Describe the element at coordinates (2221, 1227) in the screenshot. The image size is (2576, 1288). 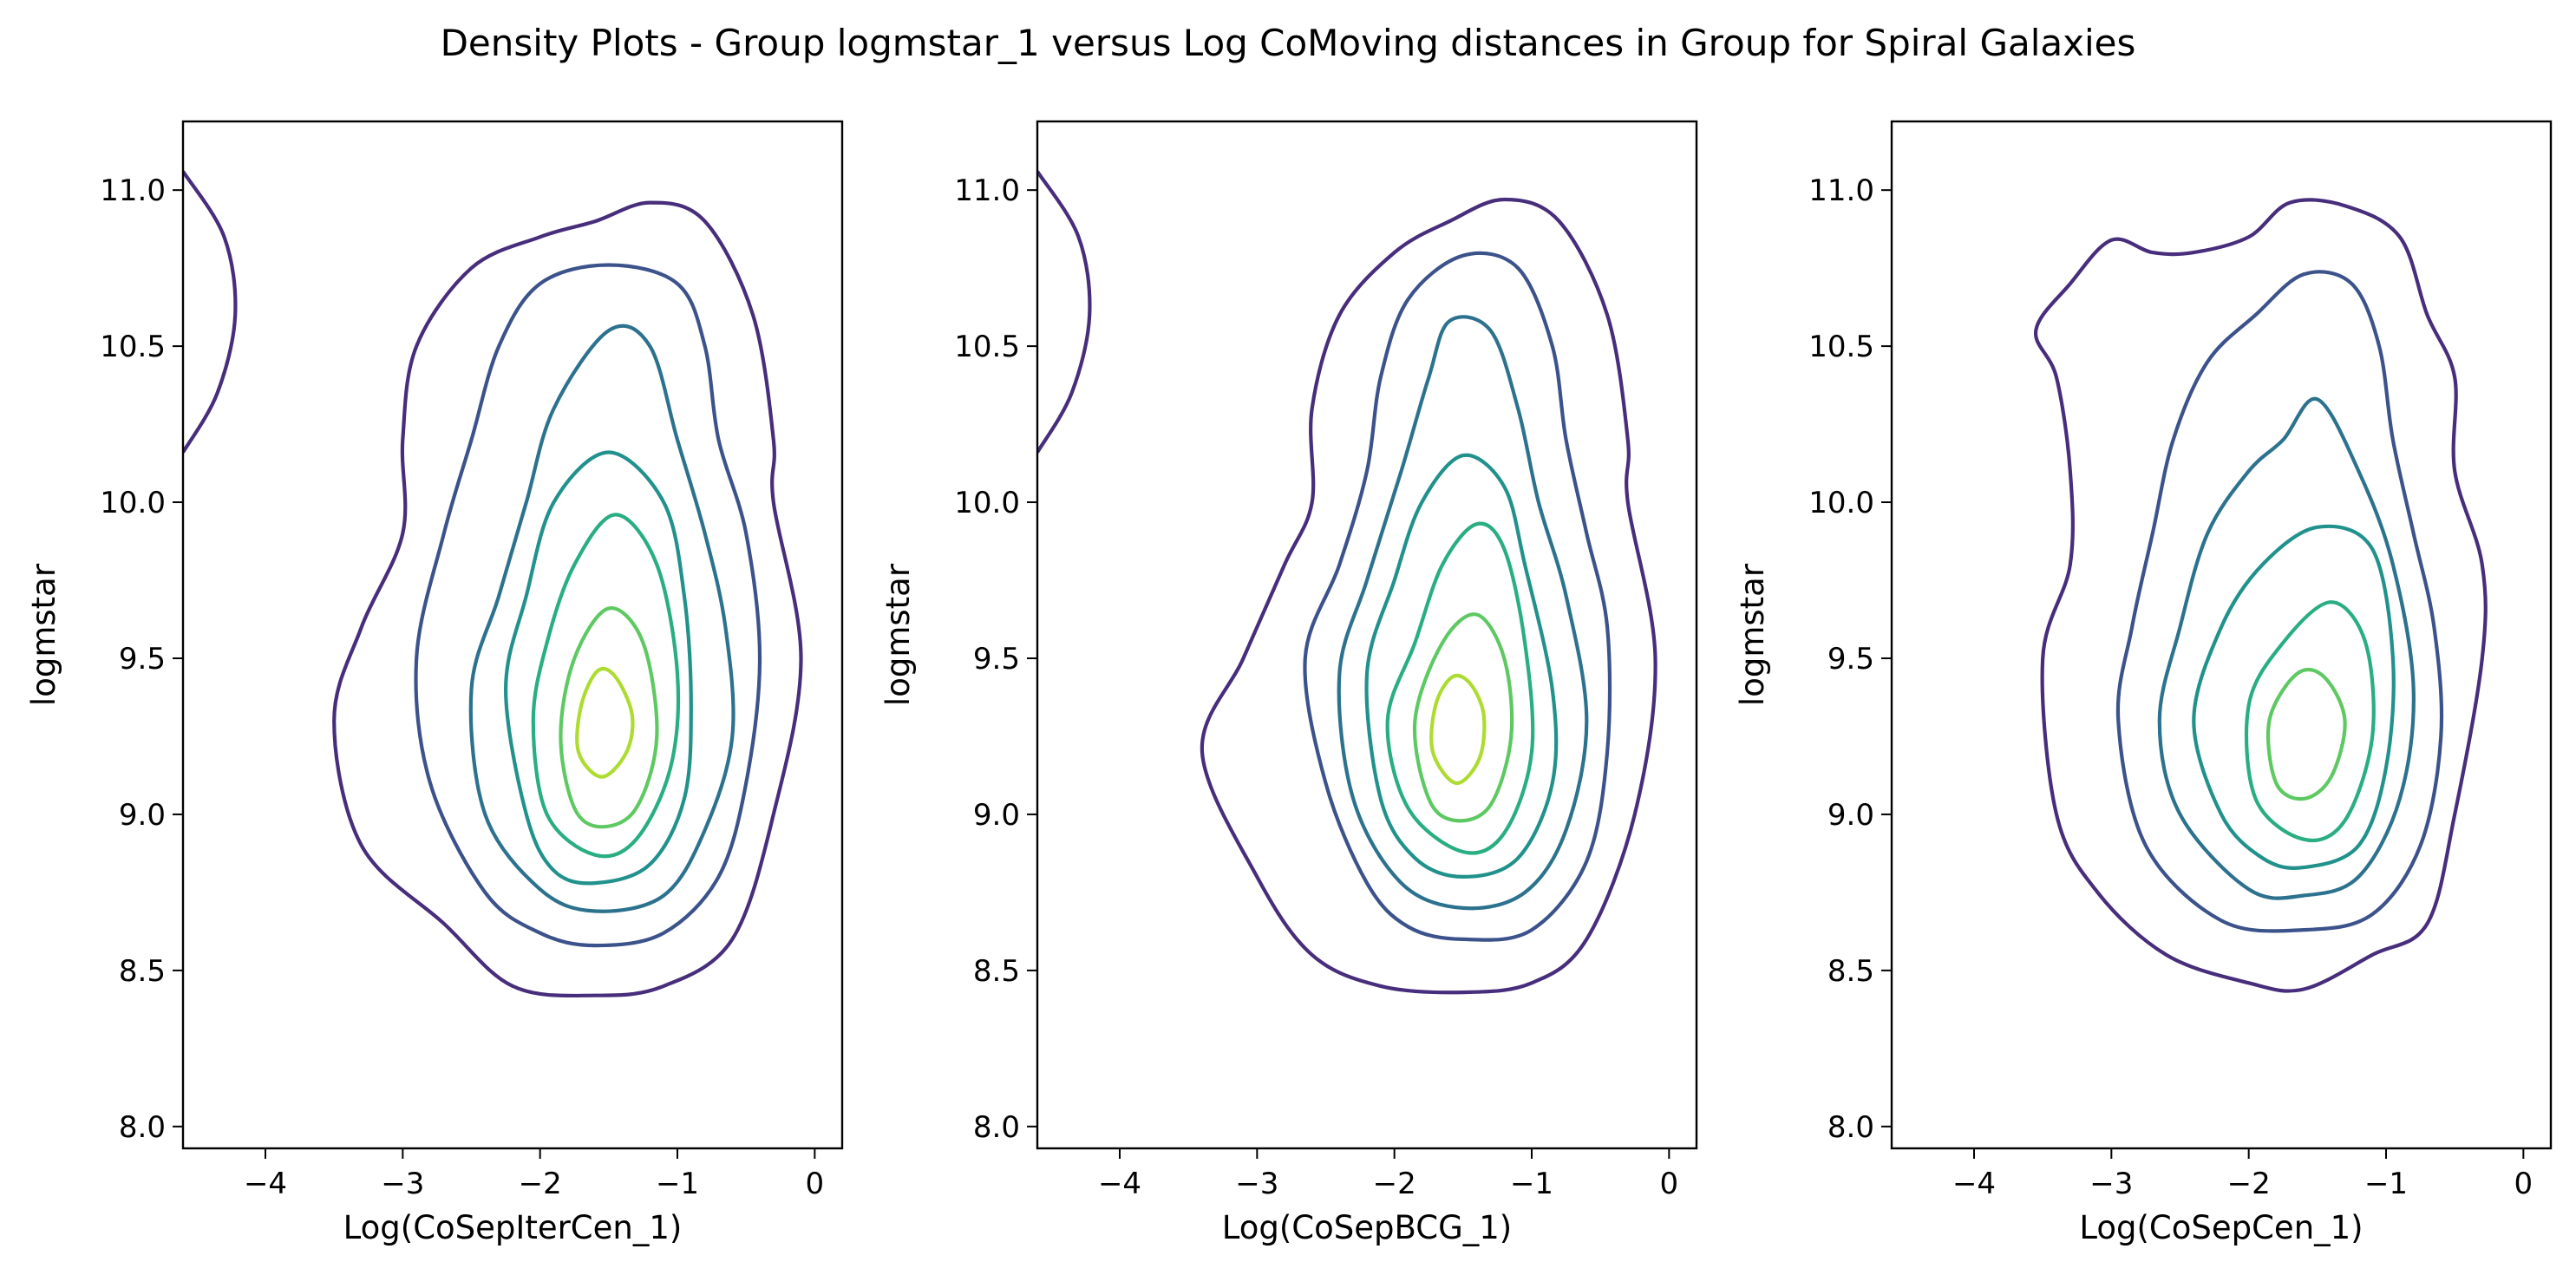
I see `x-axis-label: Log(CoSepCen_1)` at that location.